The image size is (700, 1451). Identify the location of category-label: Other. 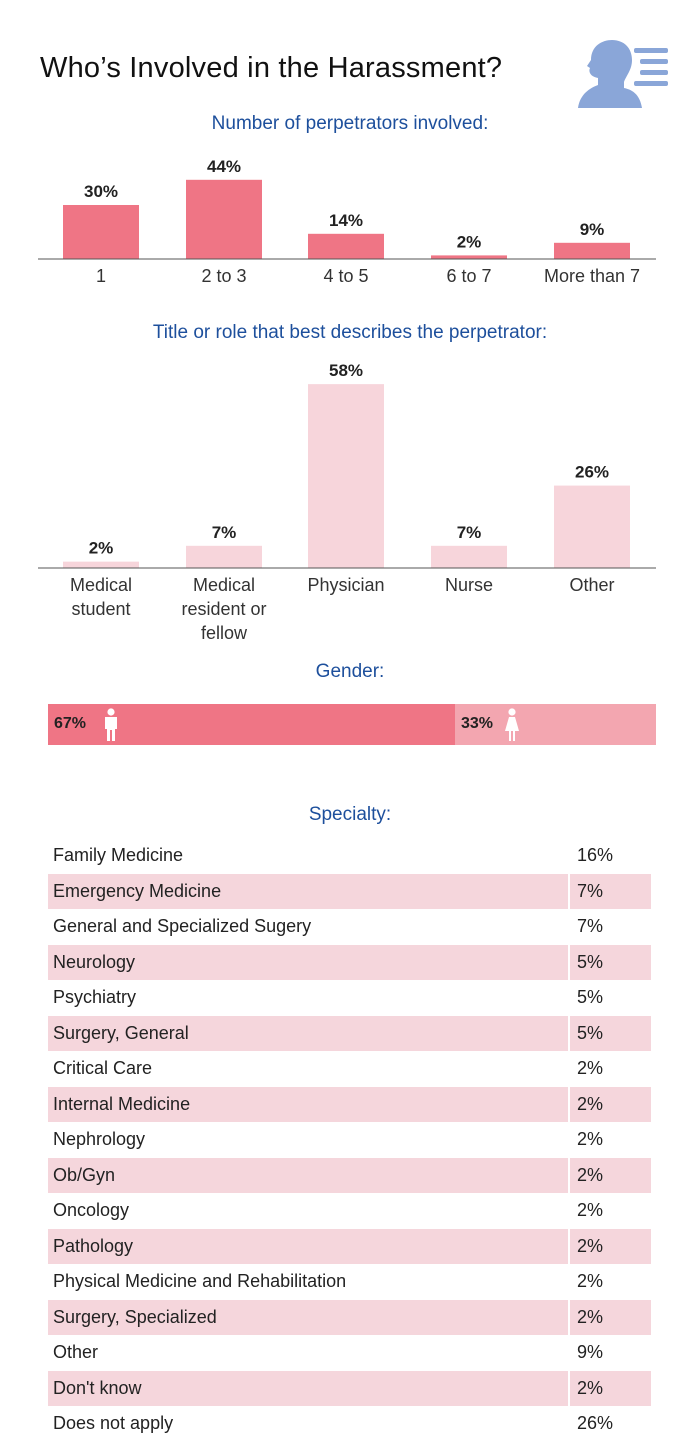
(591, 585).